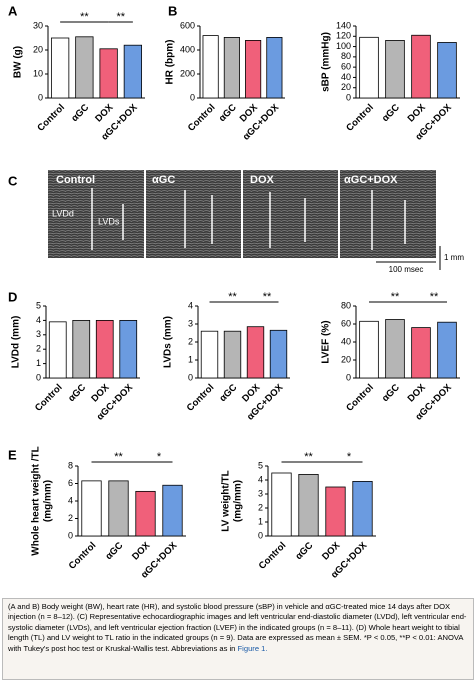 This screenshot has height=680, width=474. What do you see at coordinates (343, 46) in the screenshot?
I see `y-tick-label: 100` at bounding box center [343, 46].